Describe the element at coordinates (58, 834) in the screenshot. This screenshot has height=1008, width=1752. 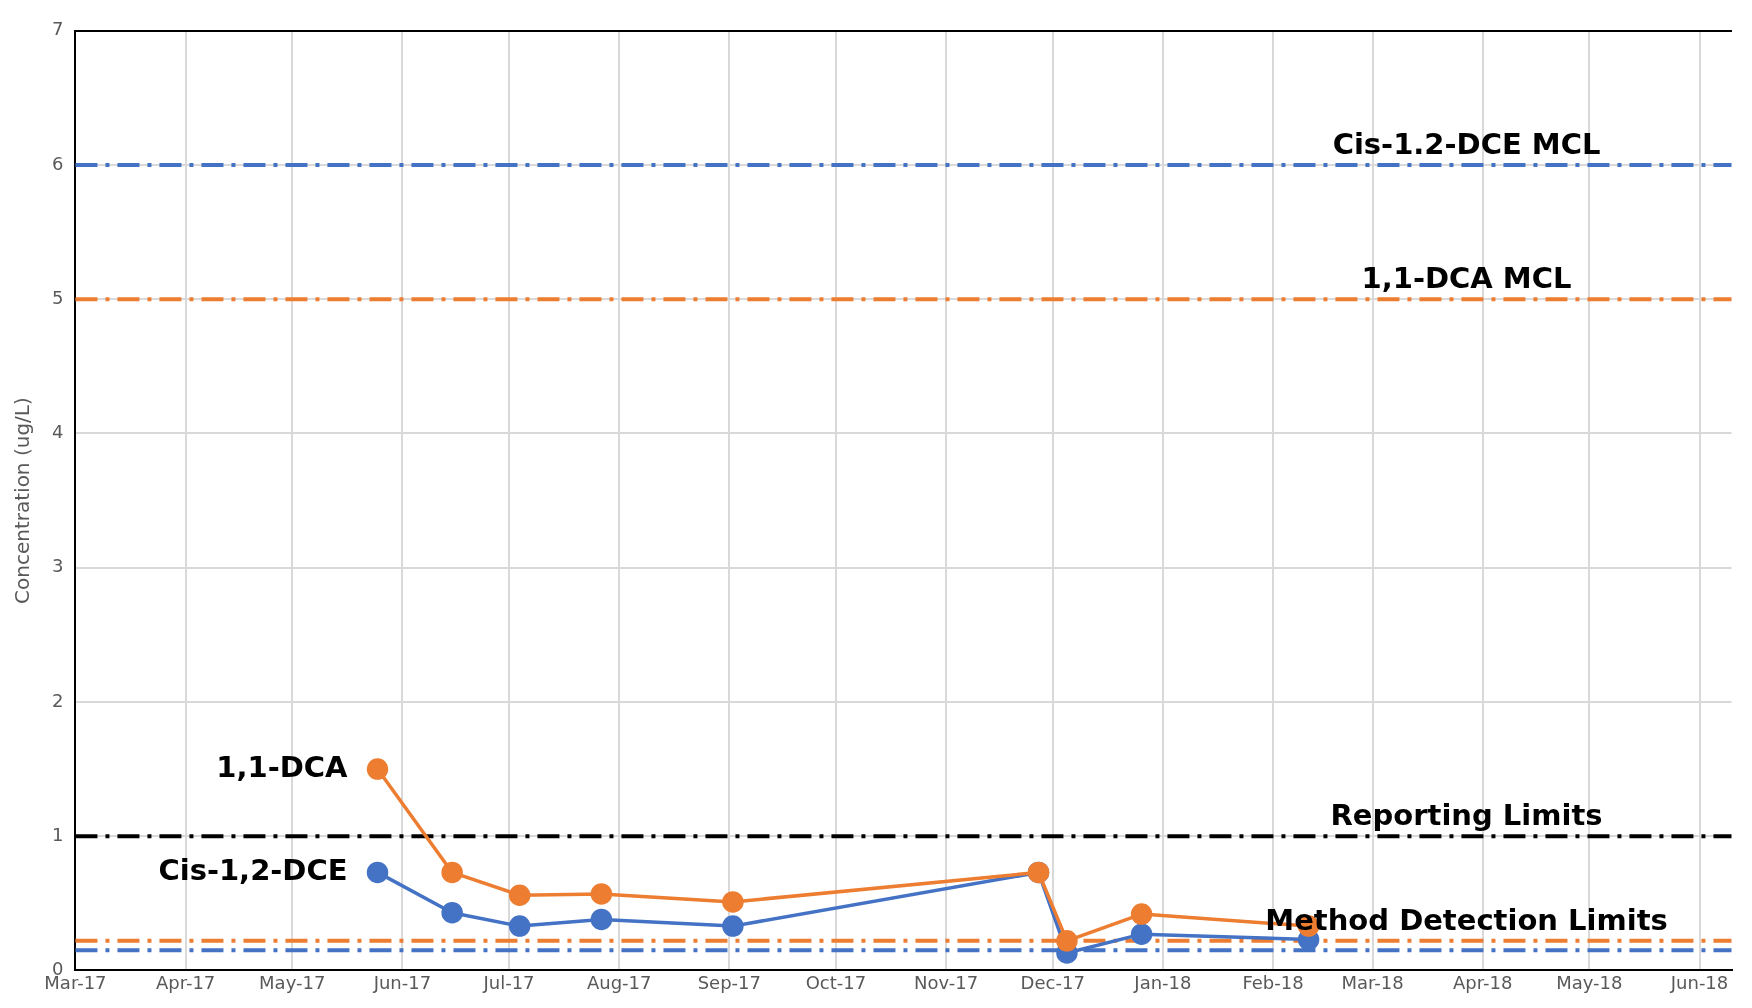
I see `y-tick-label: 1` at that location.